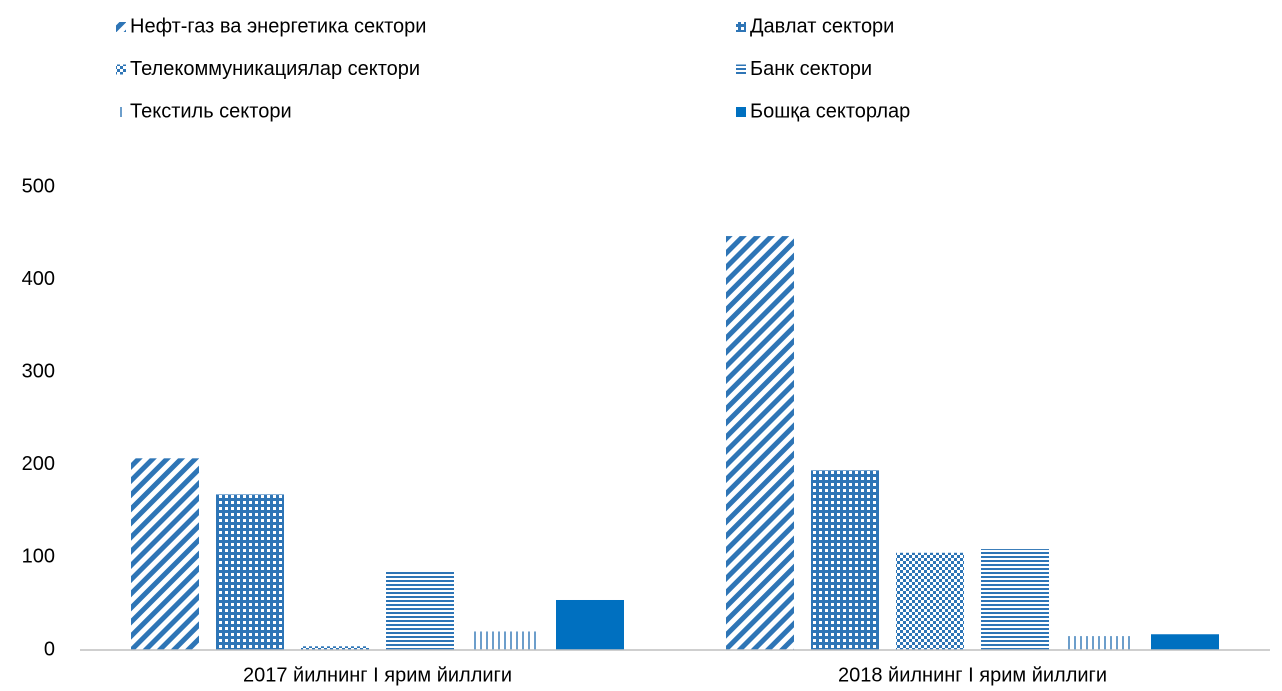 The height and width of the screenshot is (691, 1282). I want to click on legend-label: Давлат сектори, so click(822, 26).